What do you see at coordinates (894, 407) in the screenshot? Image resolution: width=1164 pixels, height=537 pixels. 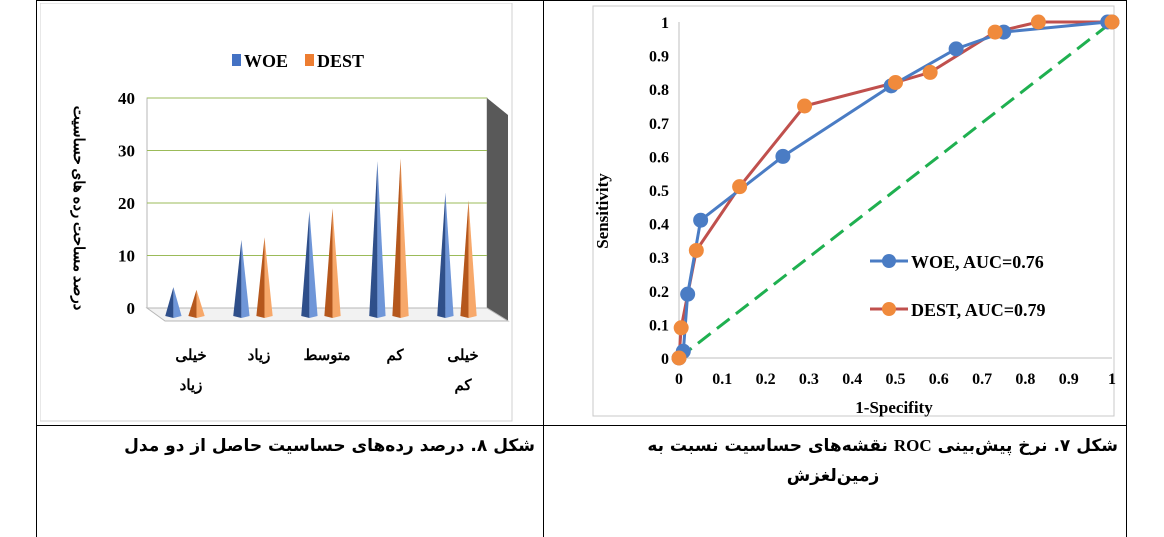 I see `roc-x-axis-label: 1-Specifity` at bounding box center [894, 407].